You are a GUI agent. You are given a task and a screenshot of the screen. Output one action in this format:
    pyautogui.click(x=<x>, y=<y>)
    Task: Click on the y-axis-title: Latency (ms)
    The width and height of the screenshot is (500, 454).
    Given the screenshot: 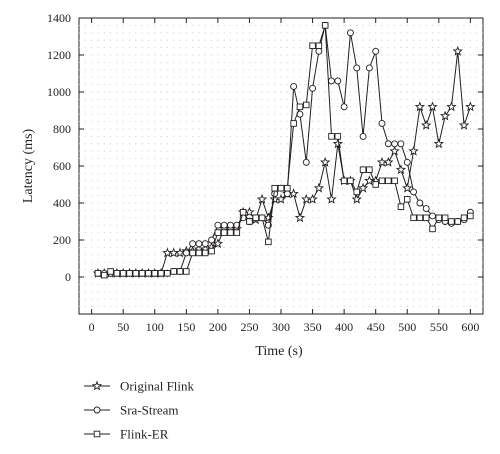 What is the action you would take?
    pyautogui.click(x=28, y=166)
    